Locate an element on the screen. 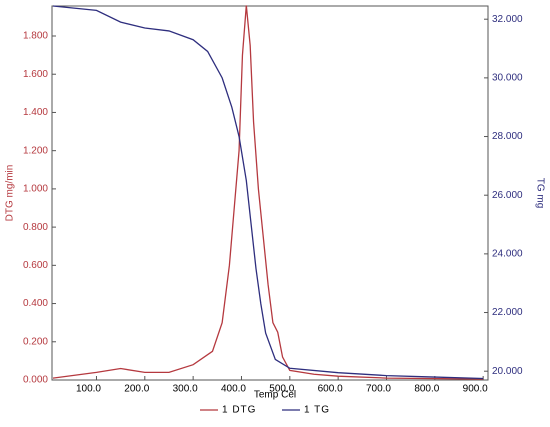 The height and width of the screenshot is (427, 550). y2-tick-label: 20.000 is located at coordinates (507, 371).